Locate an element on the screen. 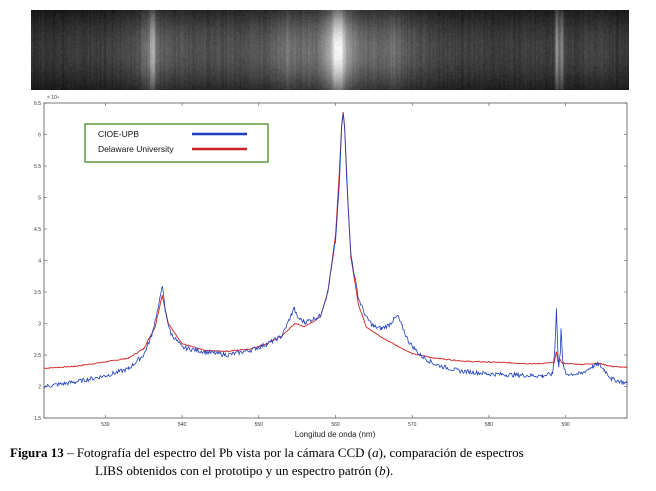  y-tick-label: 2.5 is located at coordinates (37, 356).